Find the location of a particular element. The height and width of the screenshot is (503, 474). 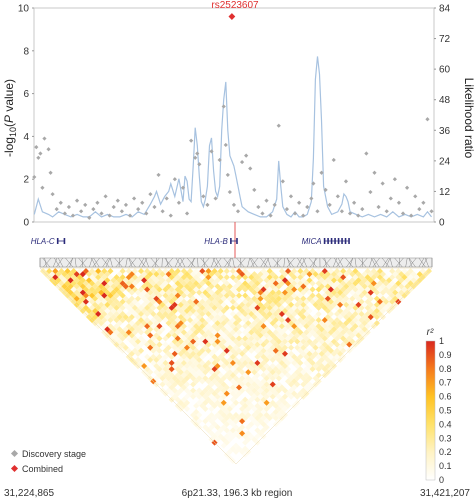

legend-marker-combined is located at coordinates (14, 468).